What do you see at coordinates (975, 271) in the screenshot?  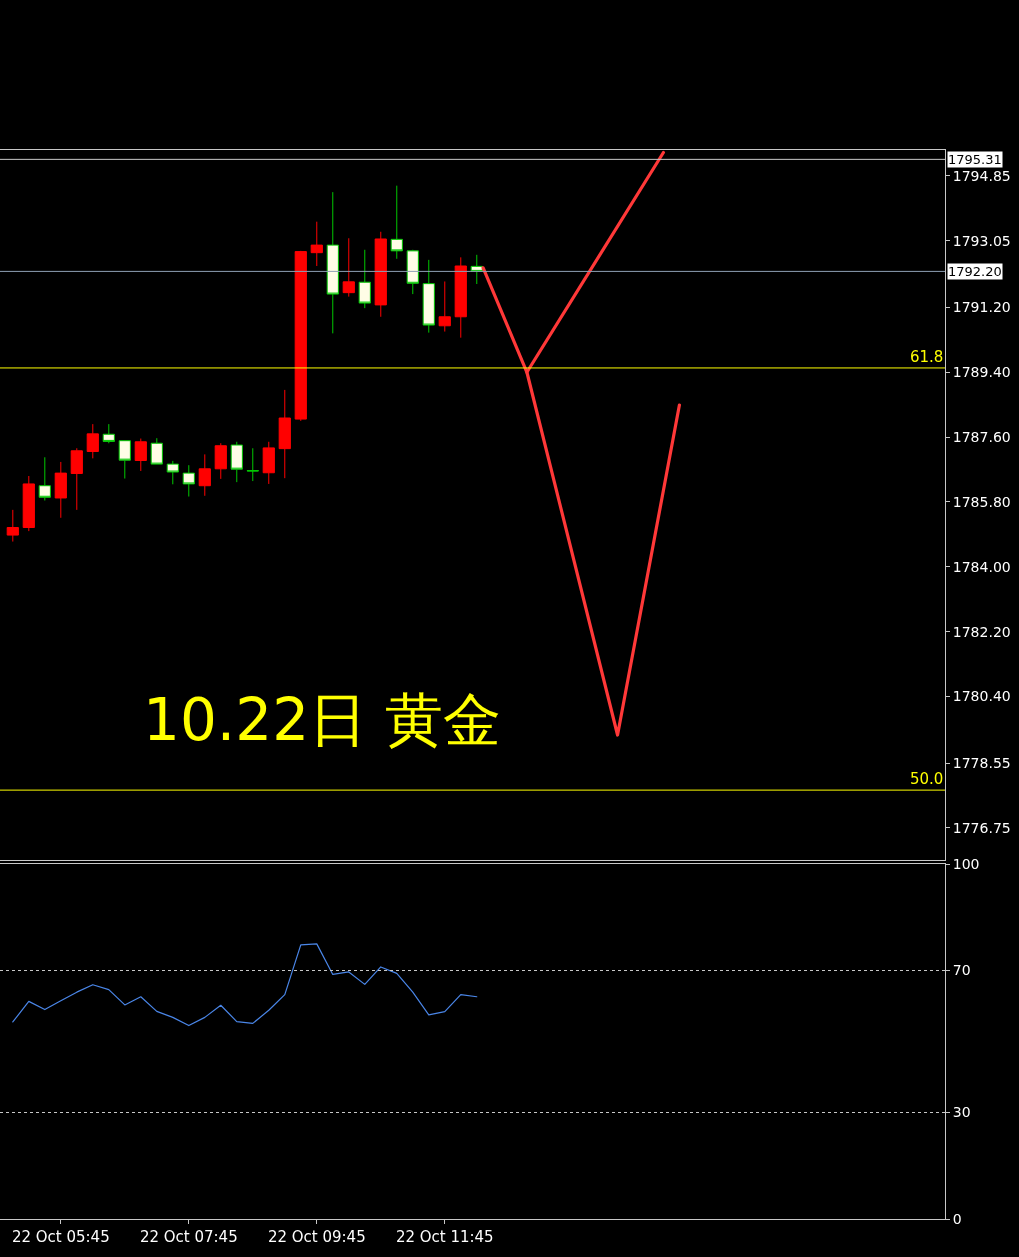 I see `ref-line-label: 1792.20` at bounding box center [975, 271].